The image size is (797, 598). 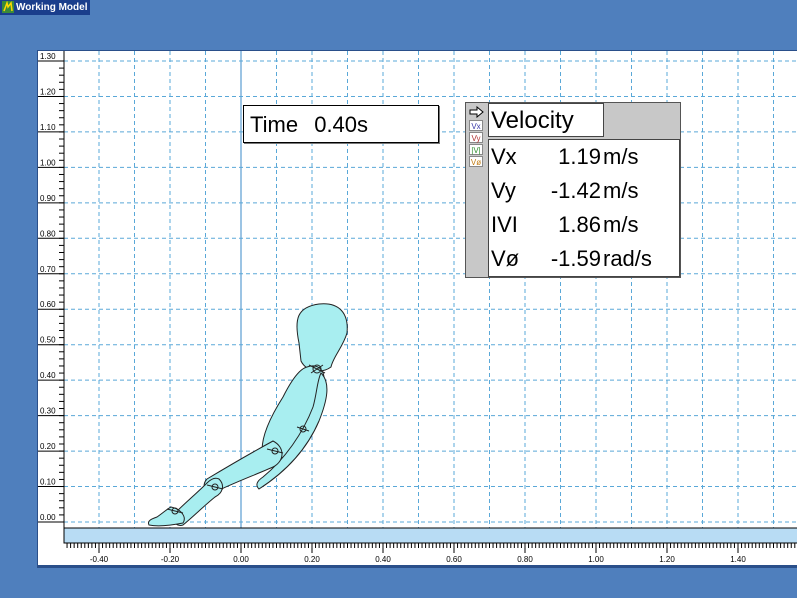 What do you see at coordinates (417, 566) in the screenshot?
I see `window-bottom-edge` at bounding box center [417, 566].